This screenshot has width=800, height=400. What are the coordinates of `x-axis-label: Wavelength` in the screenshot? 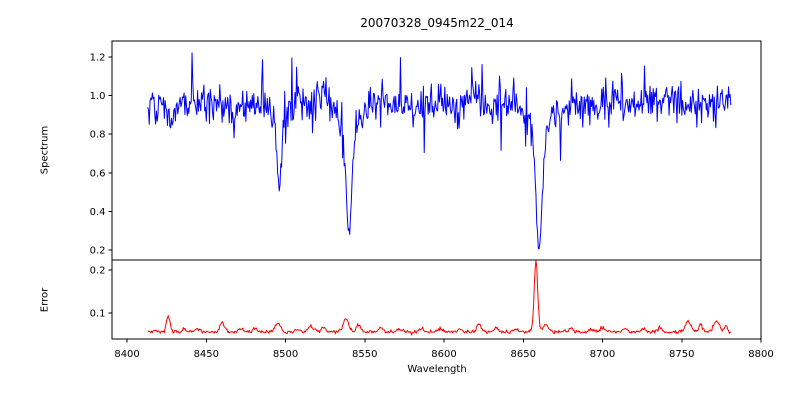 It's located at (437, 369).